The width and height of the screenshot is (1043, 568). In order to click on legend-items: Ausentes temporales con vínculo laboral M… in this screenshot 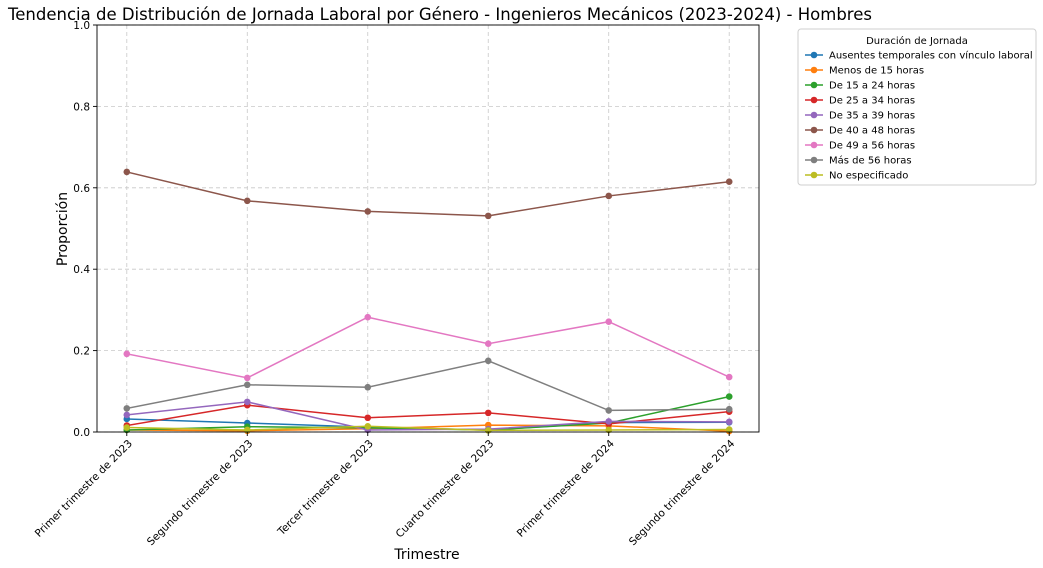, I will do `click(919, 116)`.